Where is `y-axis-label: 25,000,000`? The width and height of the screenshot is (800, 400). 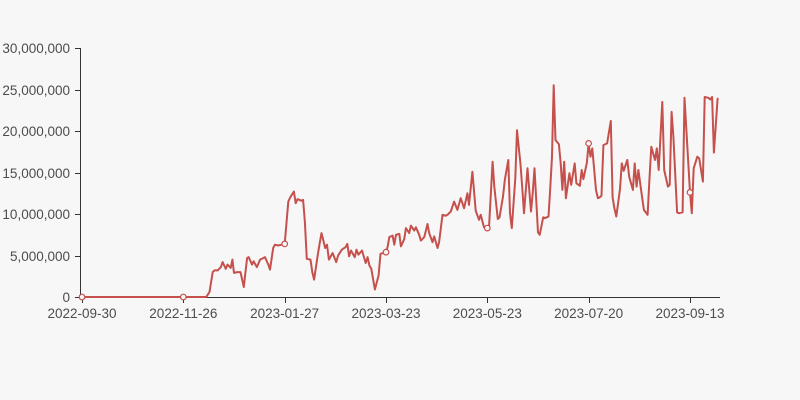
y-axis-label: 25,000,000 is located at coordinates (36, 90).